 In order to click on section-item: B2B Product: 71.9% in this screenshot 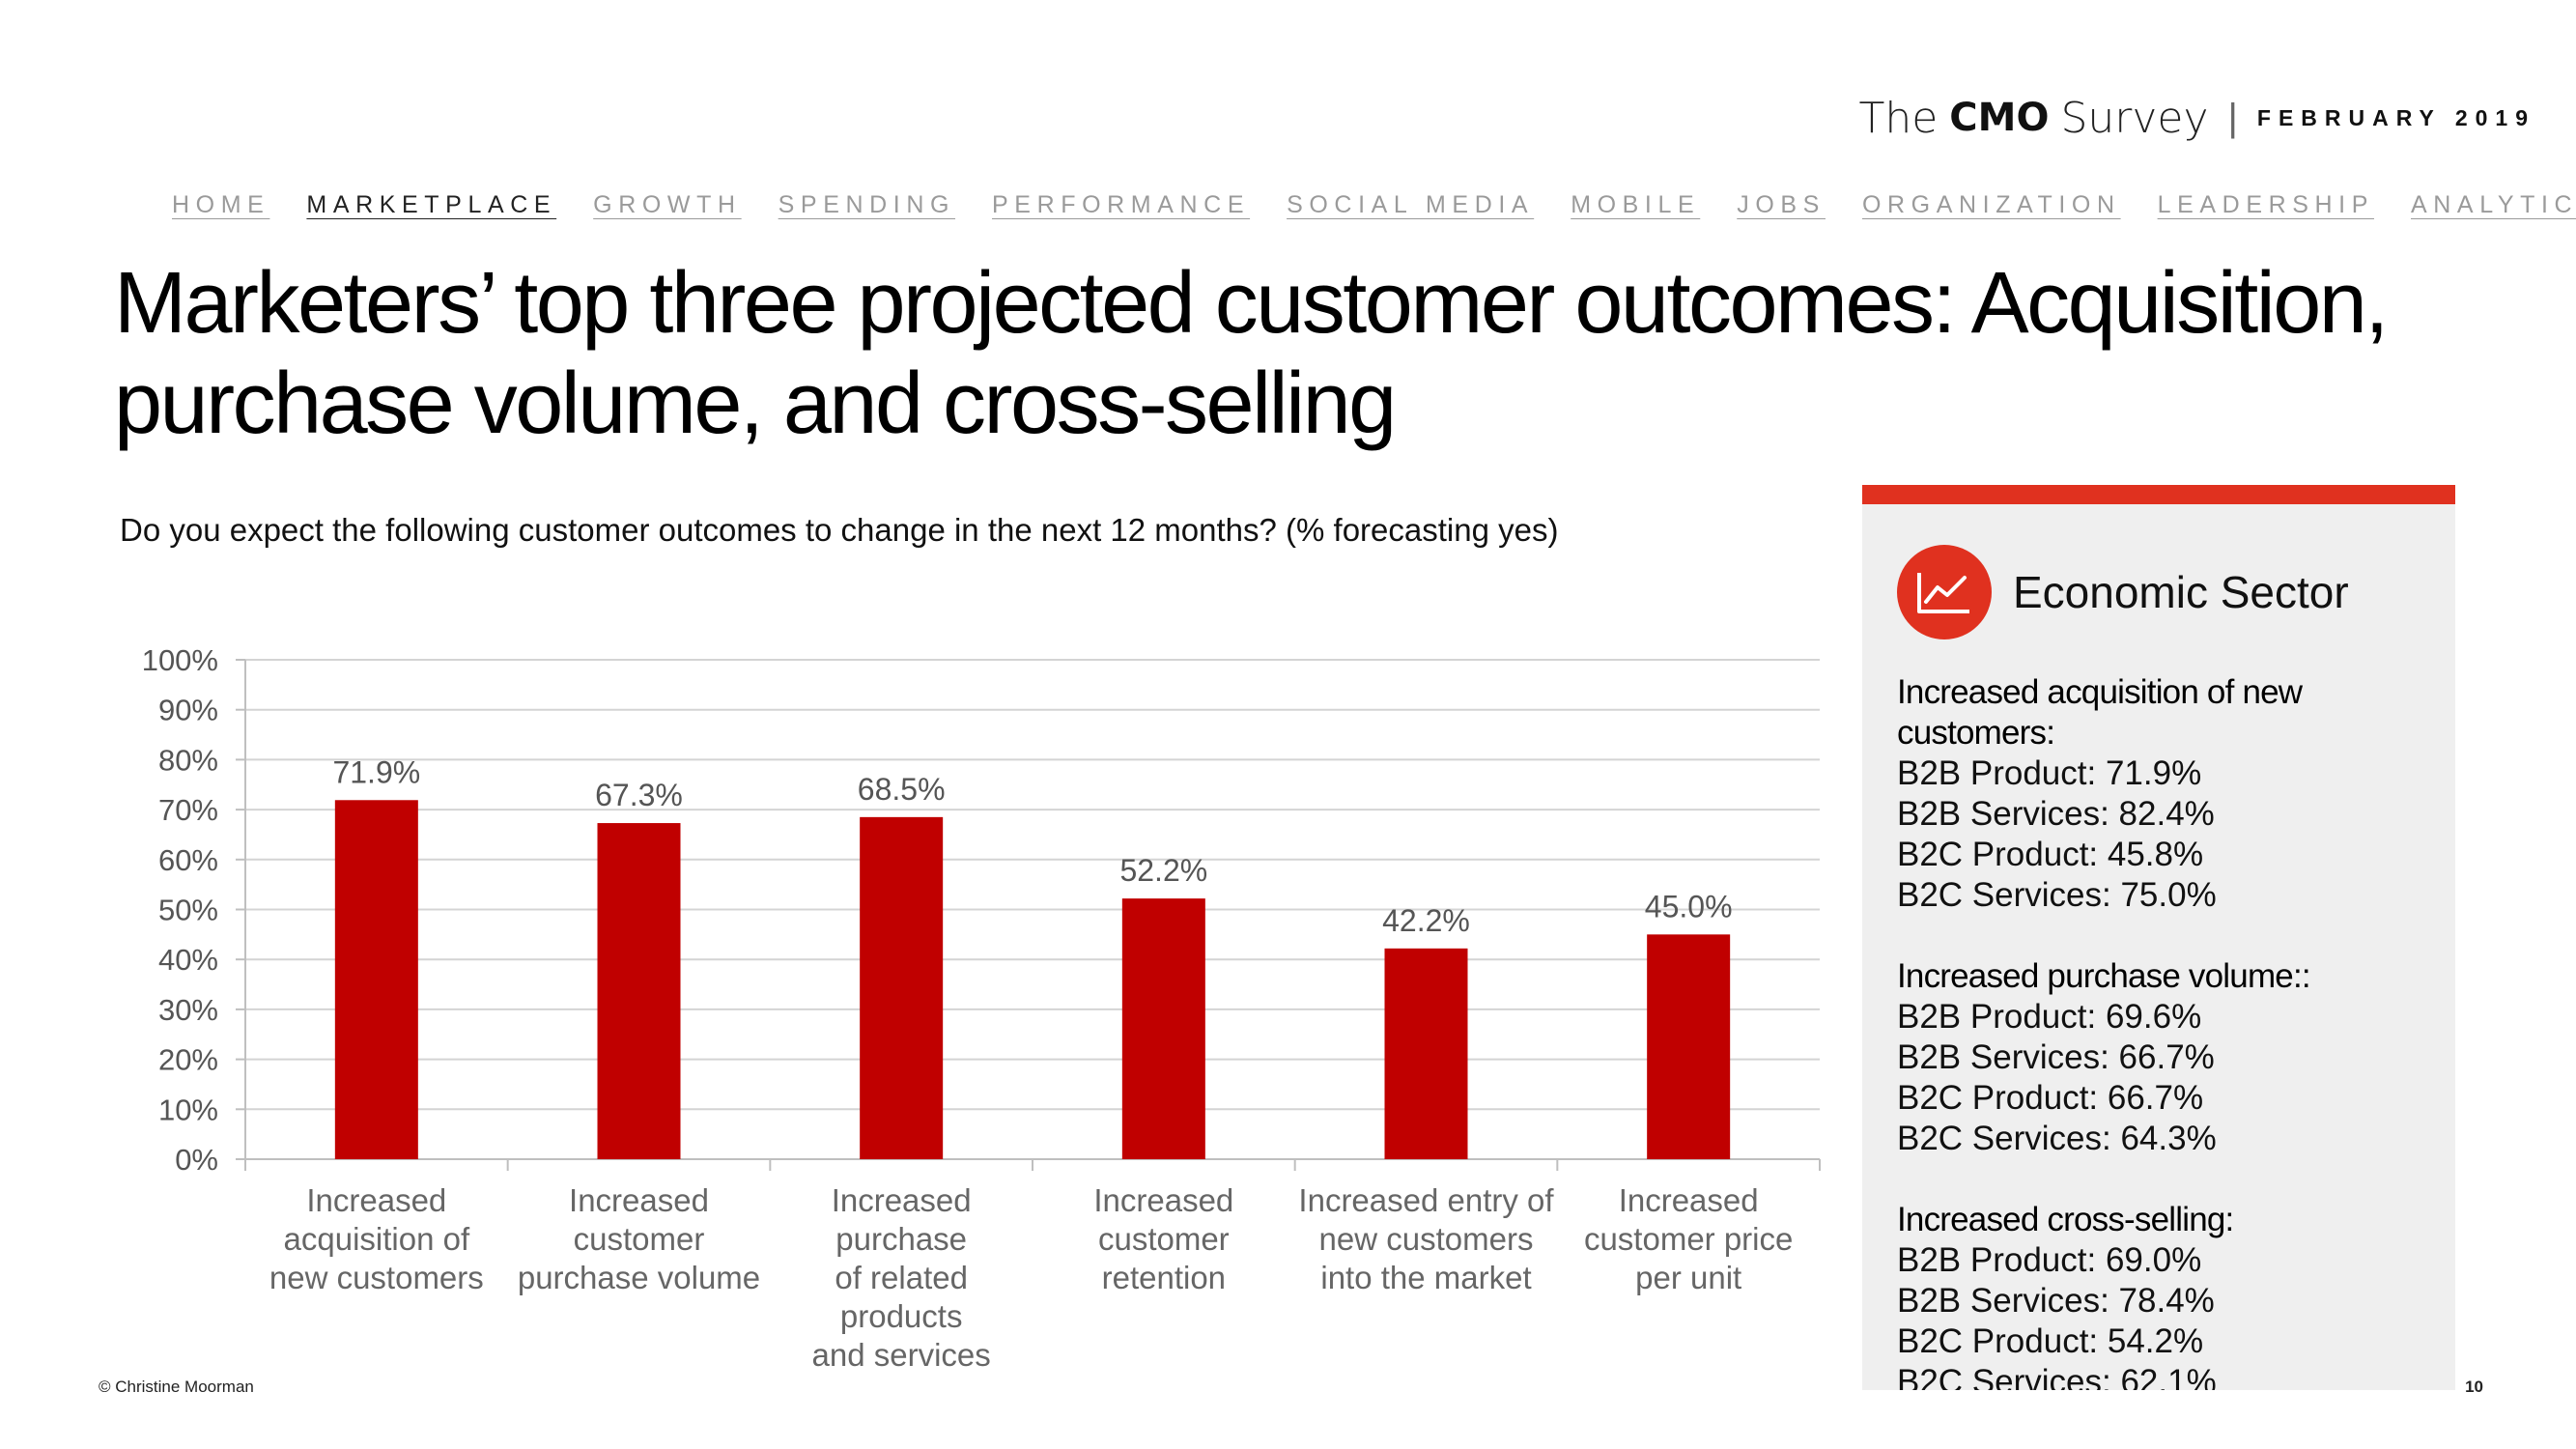, I will do `click(2049, 773)`.